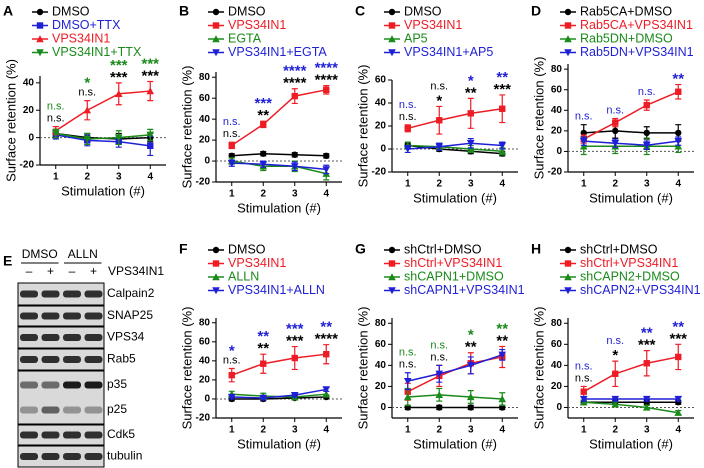 This screenshot has height=468, width=704. Describe the element at coordinates (464, 290) in the screenshot. I see `legend-label: shCAPN1+VPS34IN1` at that location.